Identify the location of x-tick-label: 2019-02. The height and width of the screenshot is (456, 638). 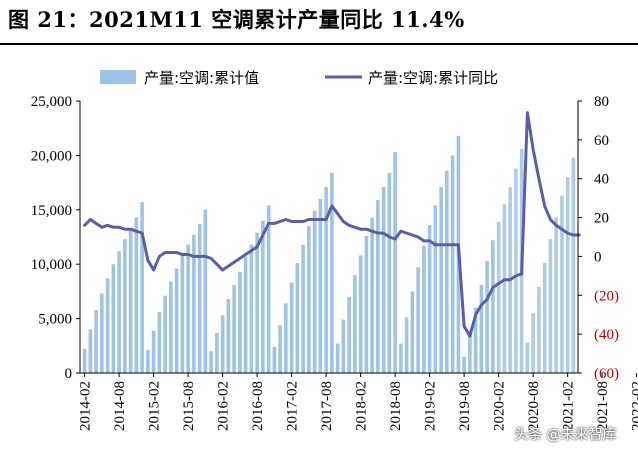
(431, 406).